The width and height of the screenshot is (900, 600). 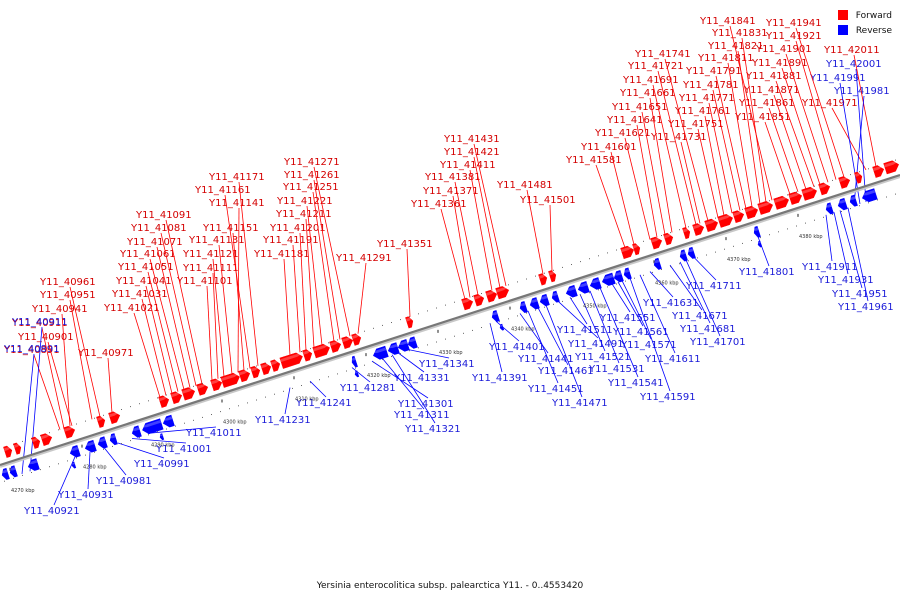 I want to click on forward-gene-label: Y11_41581, so click(x=593, y=160).